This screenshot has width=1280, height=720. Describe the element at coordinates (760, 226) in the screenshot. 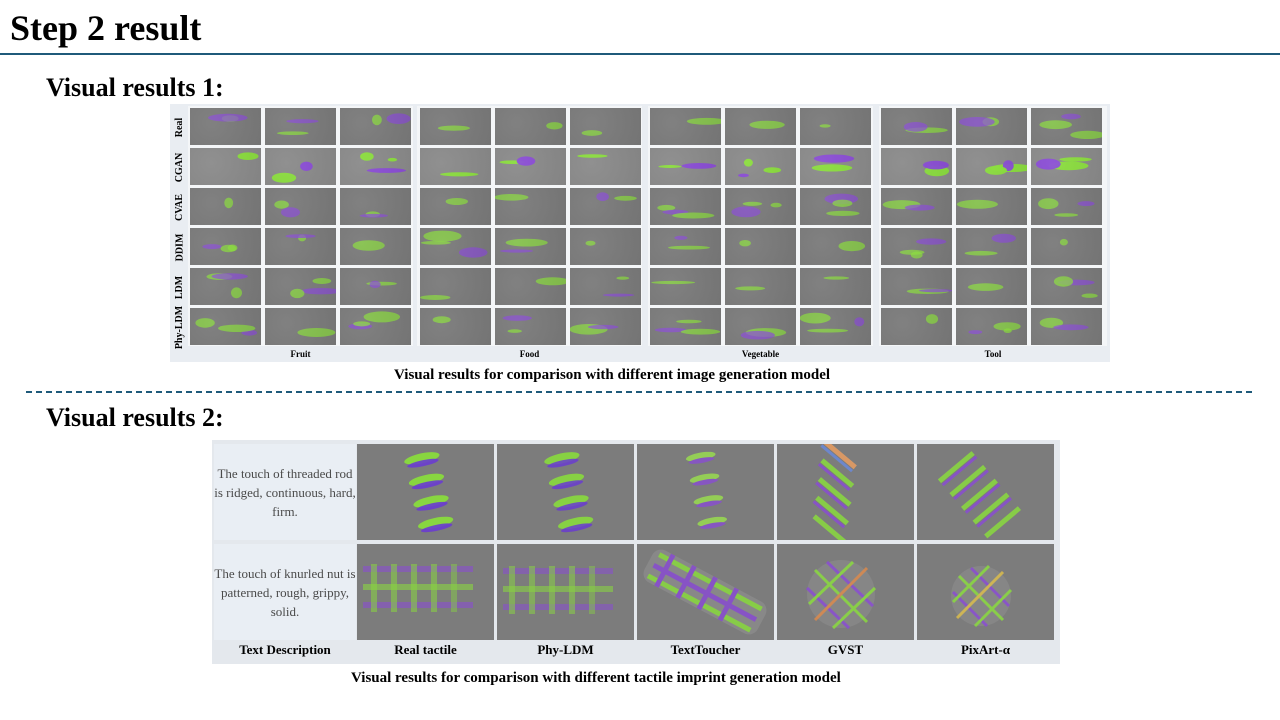

I see `group-panel-vegetable` at that location.